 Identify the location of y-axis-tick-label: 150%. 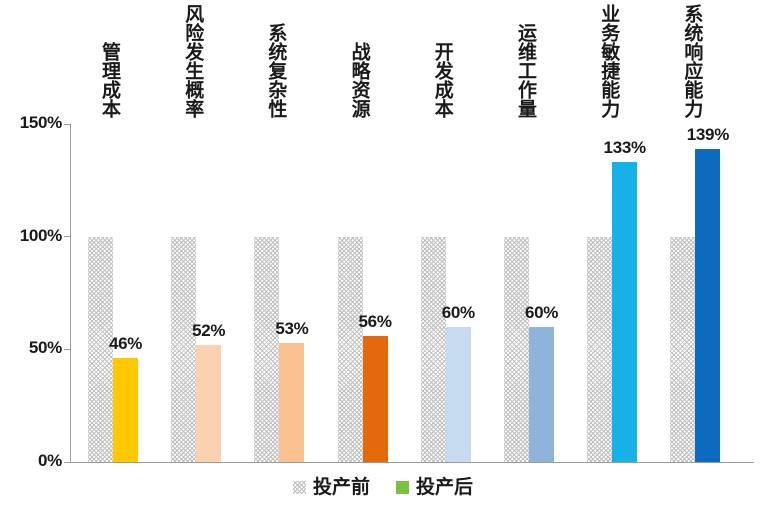
(41, 122).